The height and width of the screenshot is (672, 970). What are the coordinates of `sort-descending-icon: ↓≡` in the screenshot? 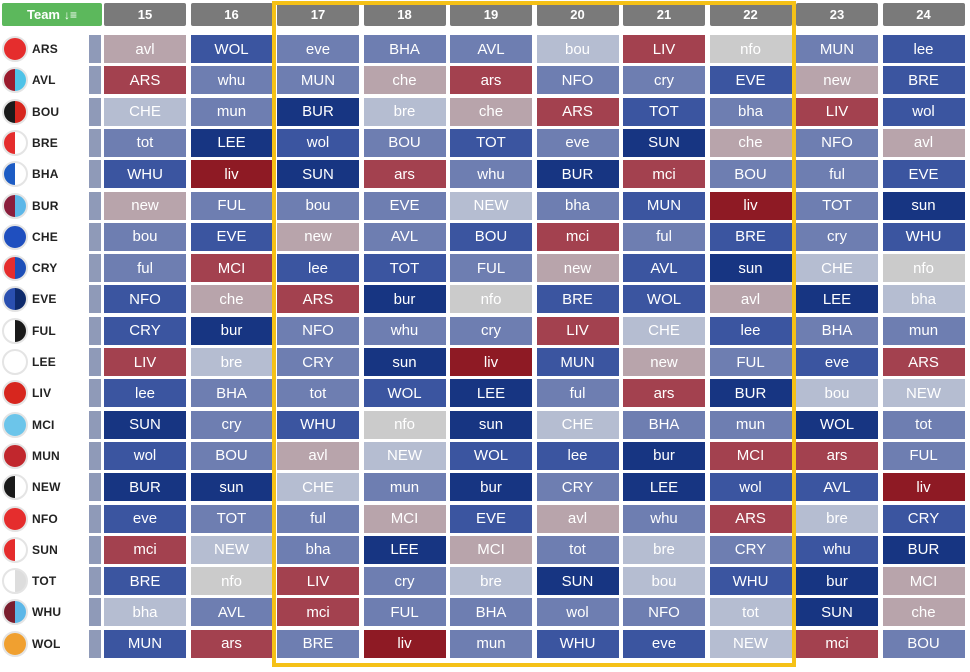 It's located at (70, 14).